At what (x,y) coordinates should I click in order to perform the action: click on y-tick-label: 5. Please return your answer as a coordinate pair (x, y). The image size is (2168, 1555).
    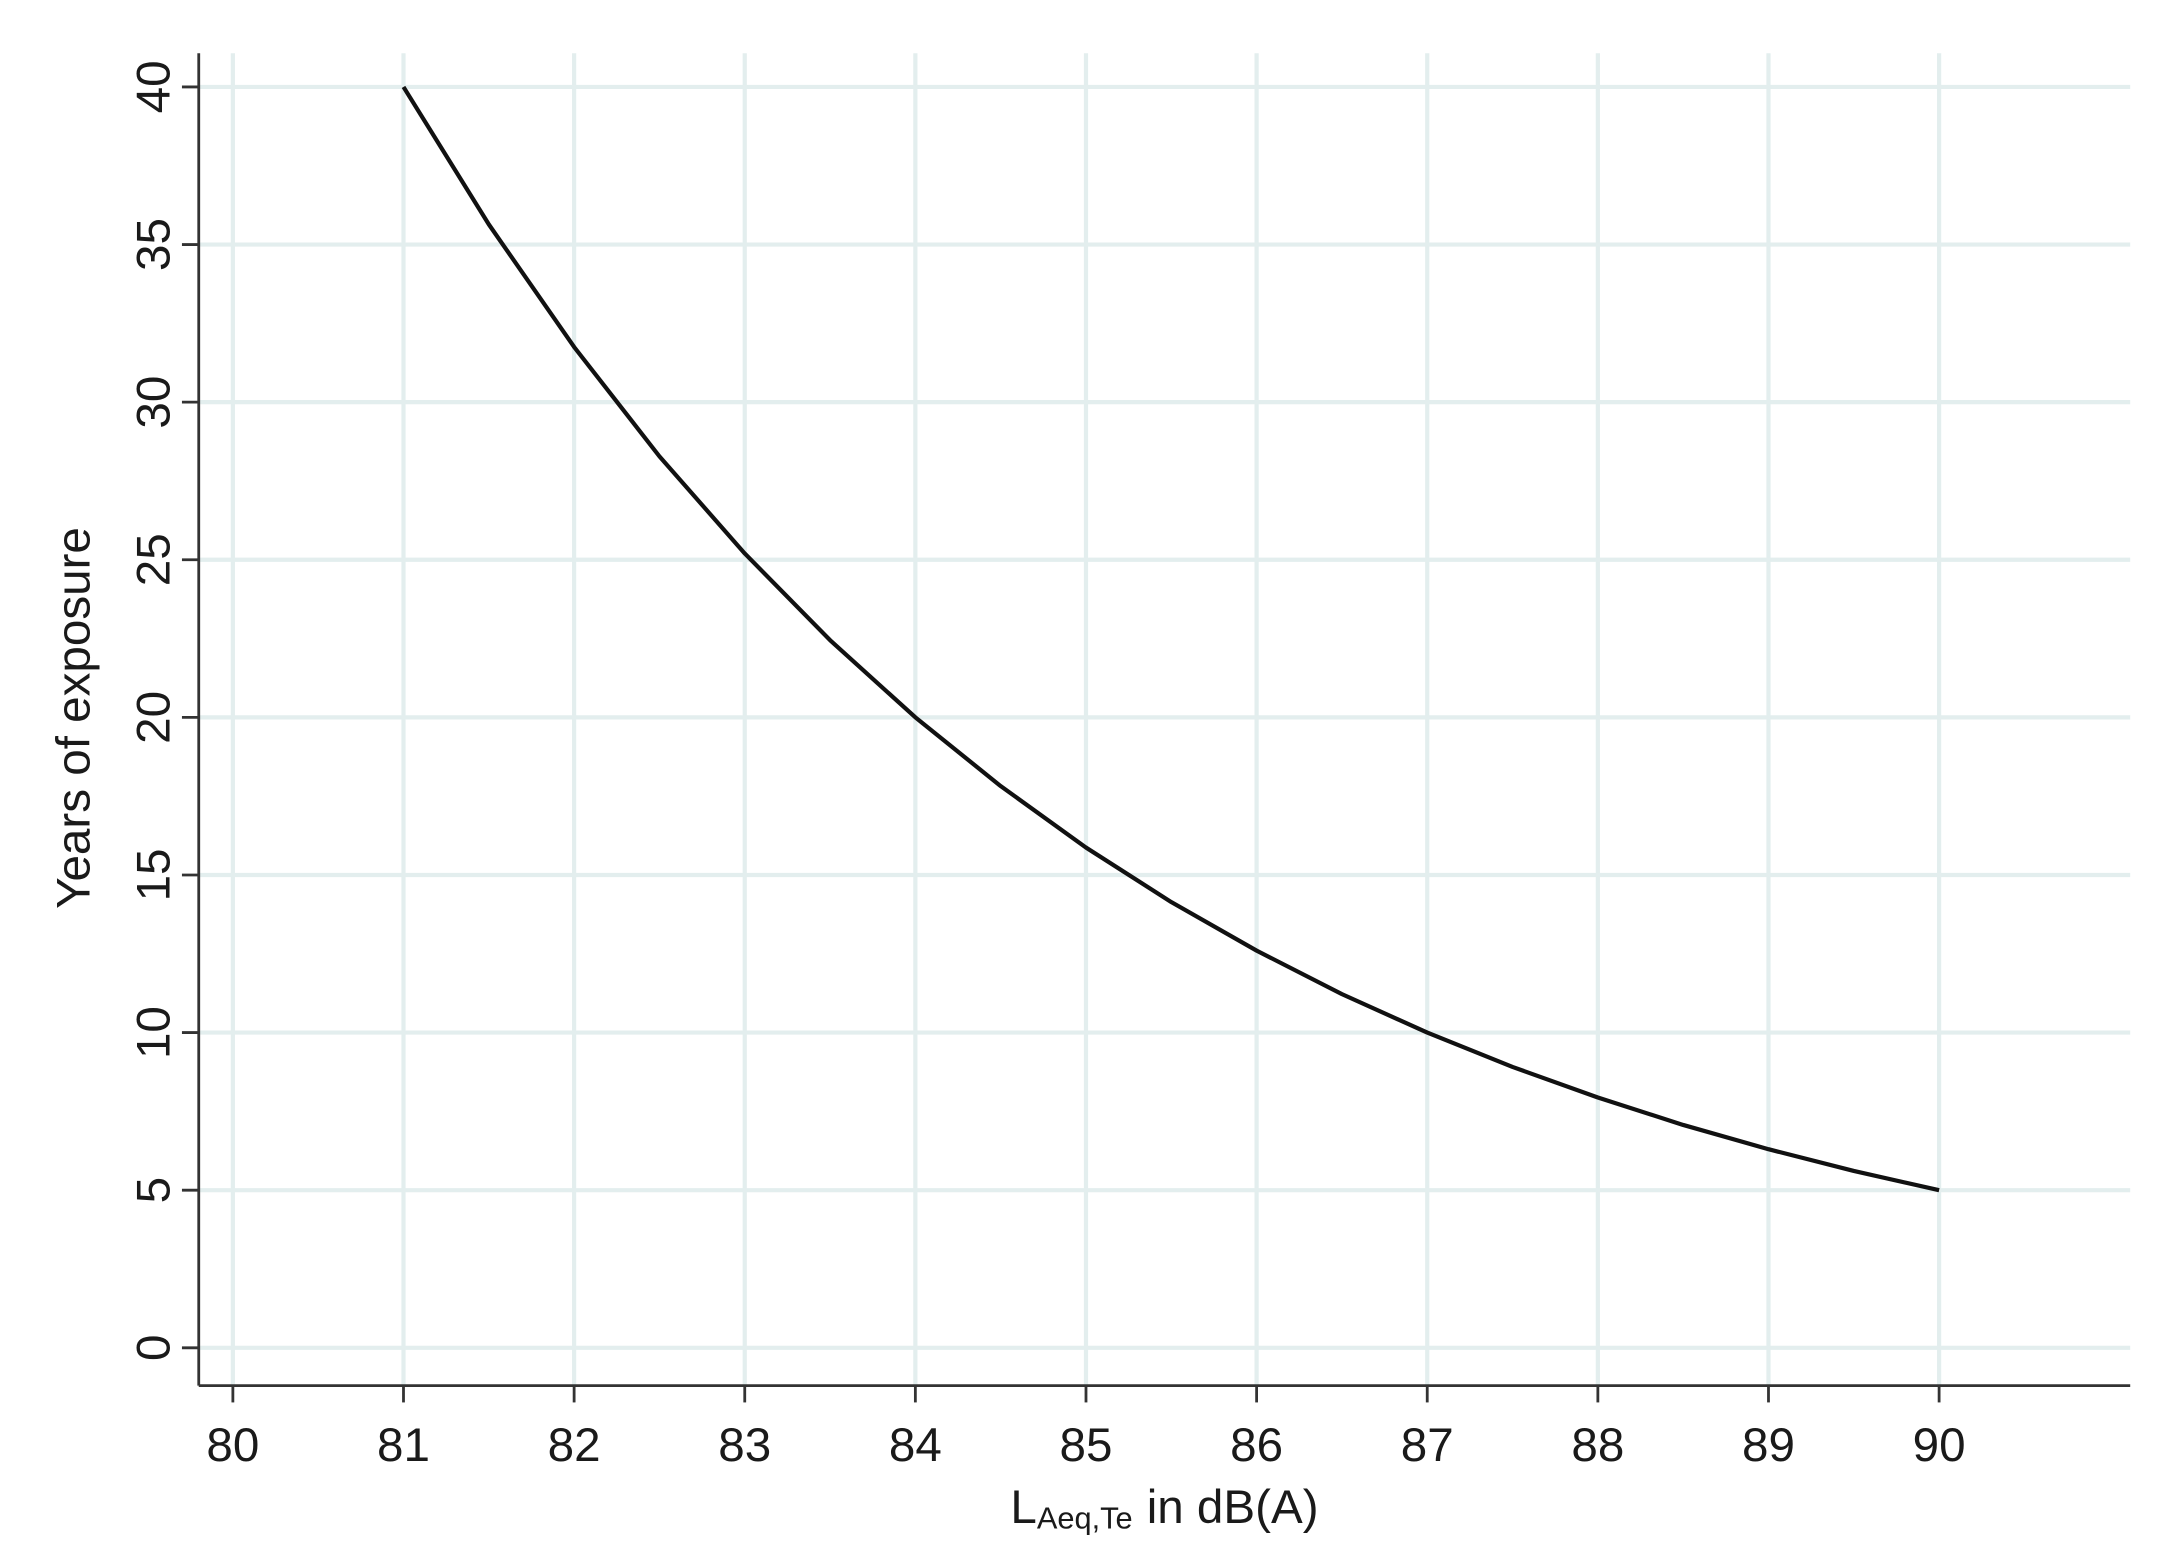
    Looking at the image, I should click on (153, 1190).